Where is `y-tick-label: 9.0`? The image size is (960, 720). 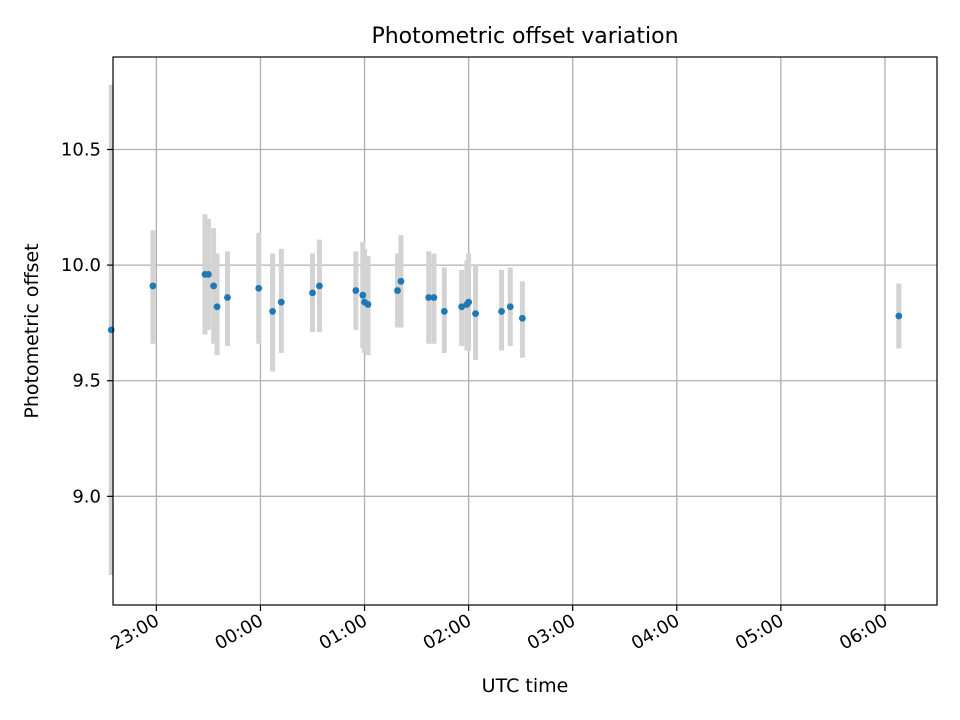 y-tick-label: 9.0 is located at coordinates (86, 496).